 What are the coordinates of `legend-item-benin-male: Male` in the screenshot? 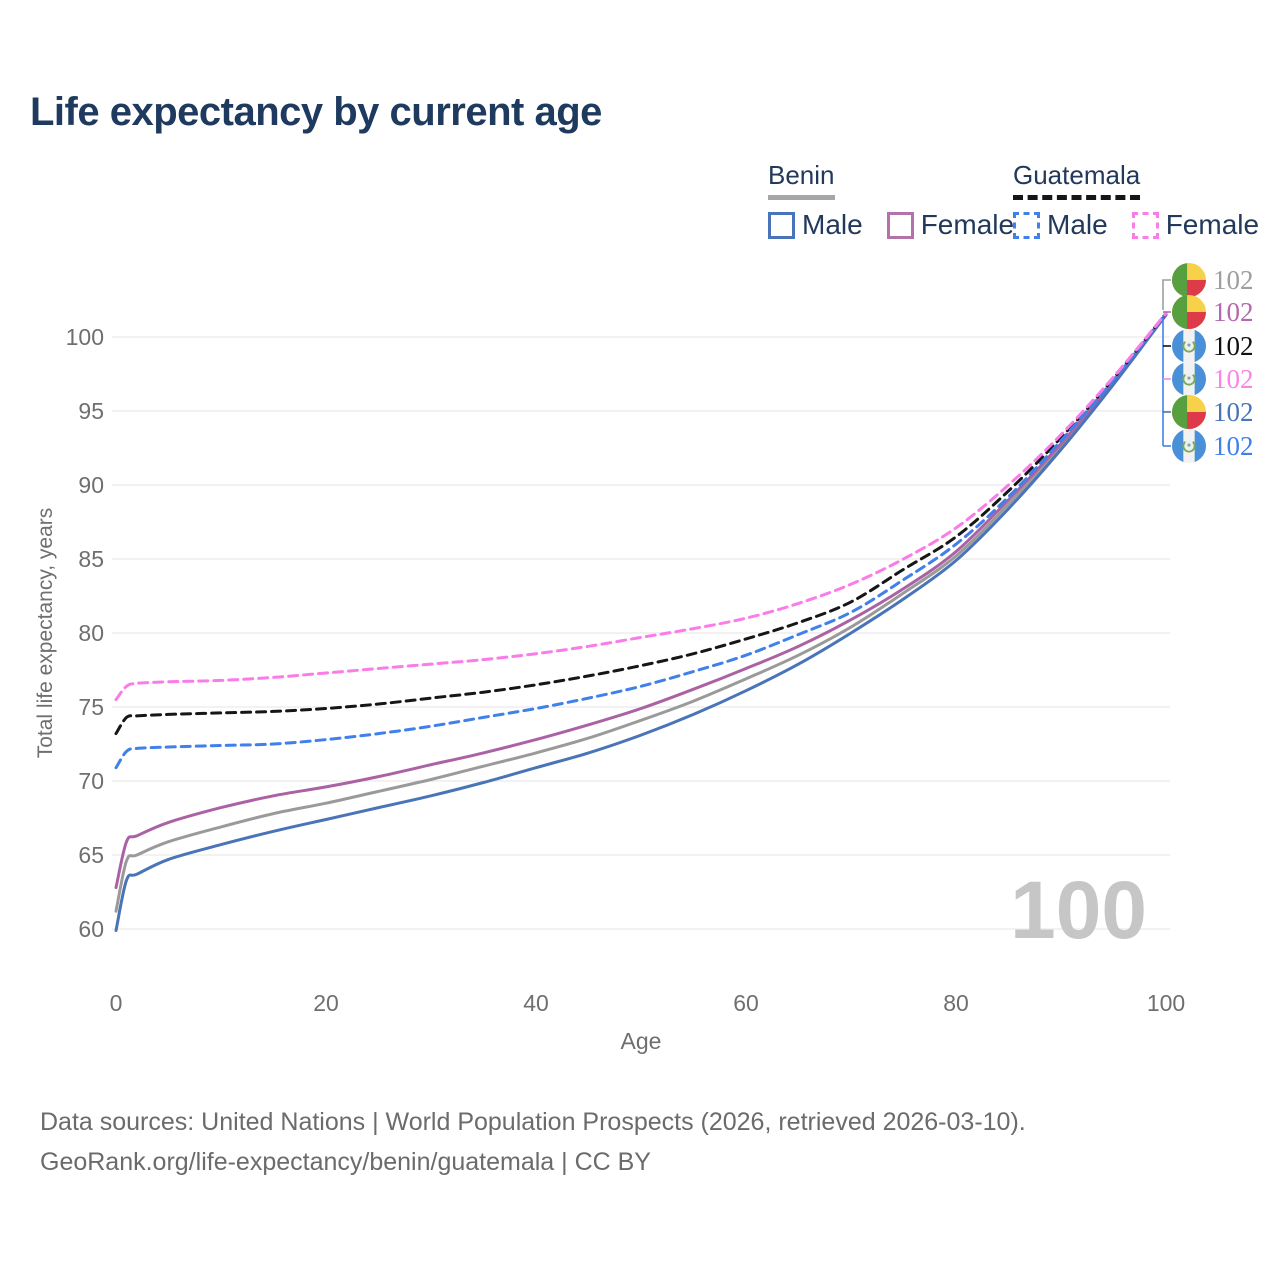 It's located at (815, 225).